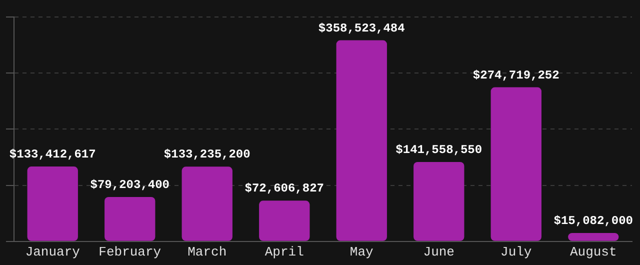 Image resolution: width=640 pixels, height=265 pixels. What do you see at coordinates (362, 252) in the screenshot?
I see `x-tick-label: May` at bounding box center [362, 252].